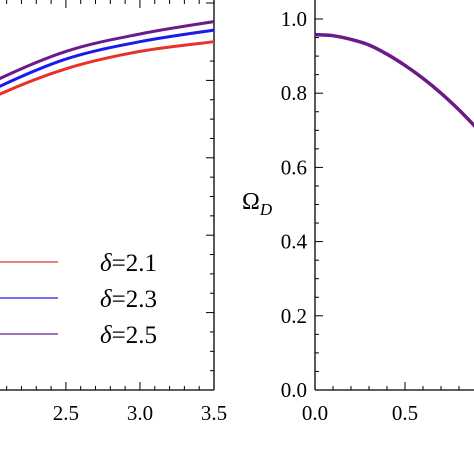  Describe the element at coordinates (66, 413) in the screenshot. I see `left-x-tick-label: 2.5` at that location.